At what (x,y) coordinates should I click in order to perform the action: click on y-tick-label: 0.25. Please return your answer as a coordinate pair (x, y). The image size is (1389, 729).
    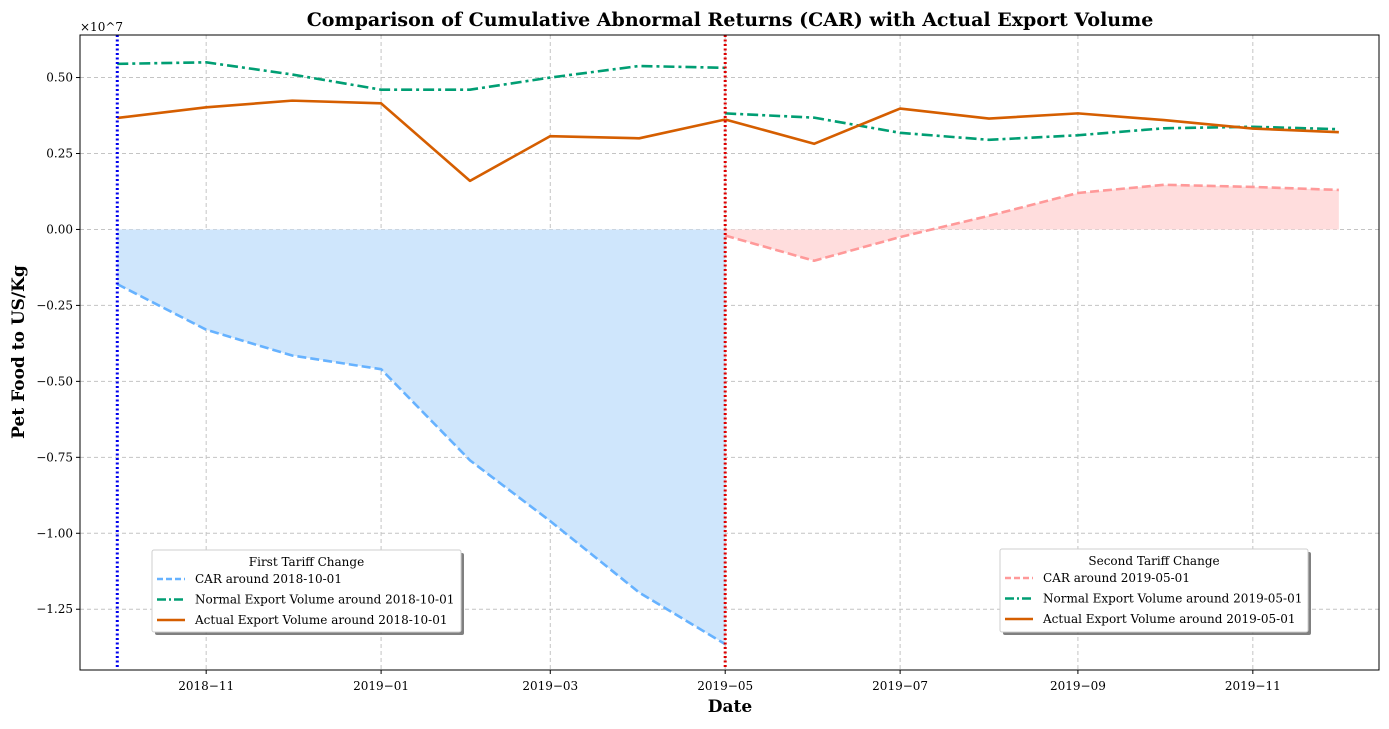
    Looking at the image, I should click on (59, 153).